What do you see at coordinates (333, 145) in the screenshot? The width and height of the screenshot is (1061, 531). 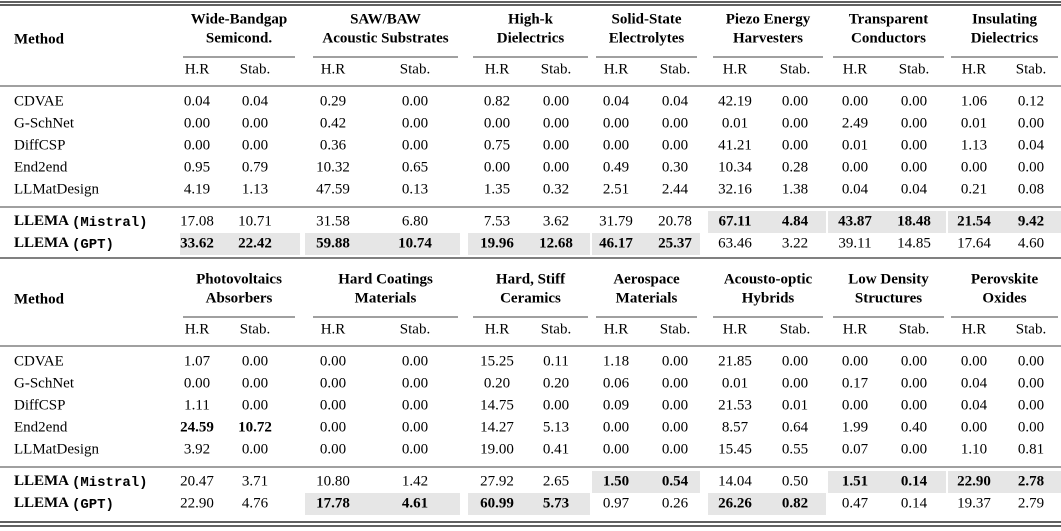 I see `value-cell: 0.36` at bounding box center [333, 145].